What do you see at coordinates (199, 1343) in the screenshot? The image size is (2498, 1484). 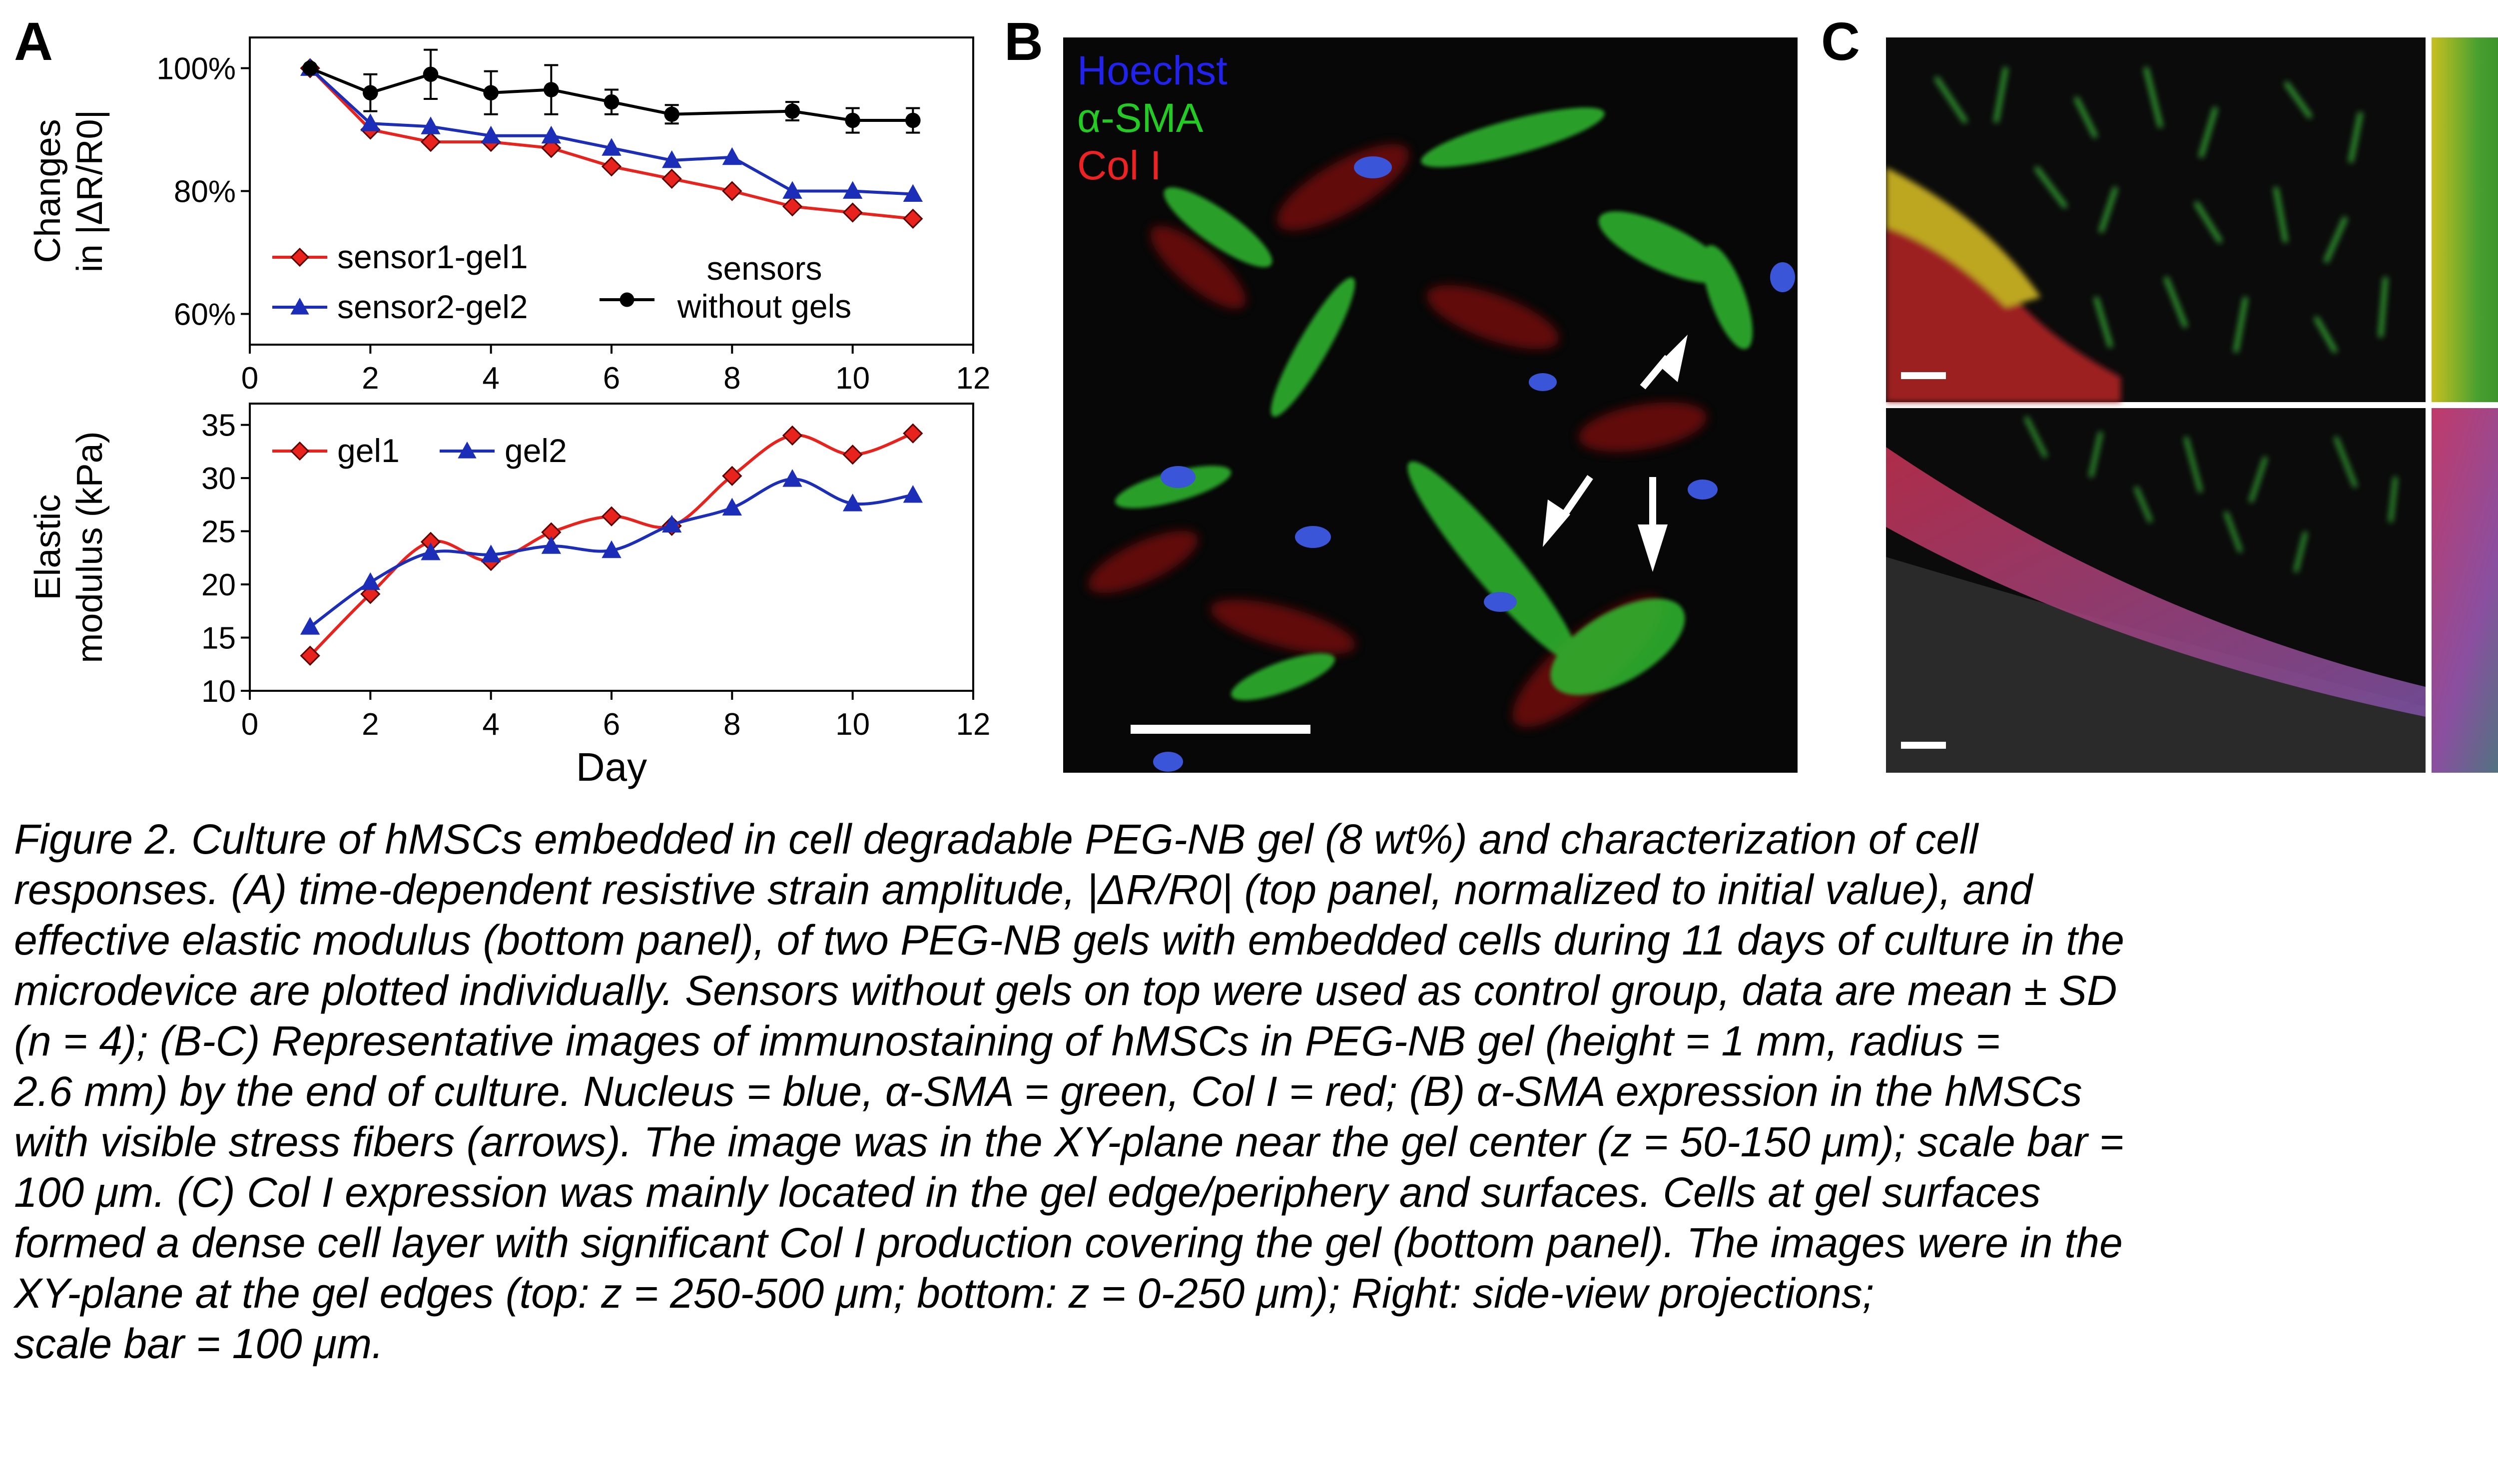 I see `caption-line: scale bar = 100 μm.` at bounding box center [199, 1343].